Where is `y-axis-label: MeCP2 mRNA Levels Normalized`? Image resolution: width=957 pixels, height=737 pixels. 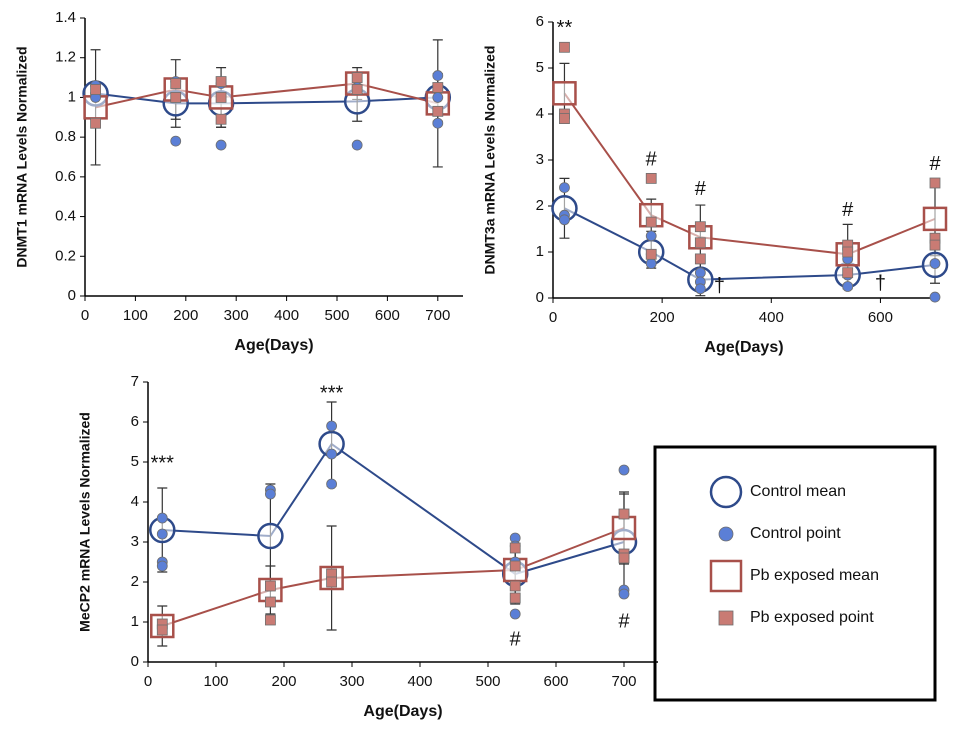
y-axis-label: MeCP2 mRNA Levels Normalized is located at coordinates (85, 522).